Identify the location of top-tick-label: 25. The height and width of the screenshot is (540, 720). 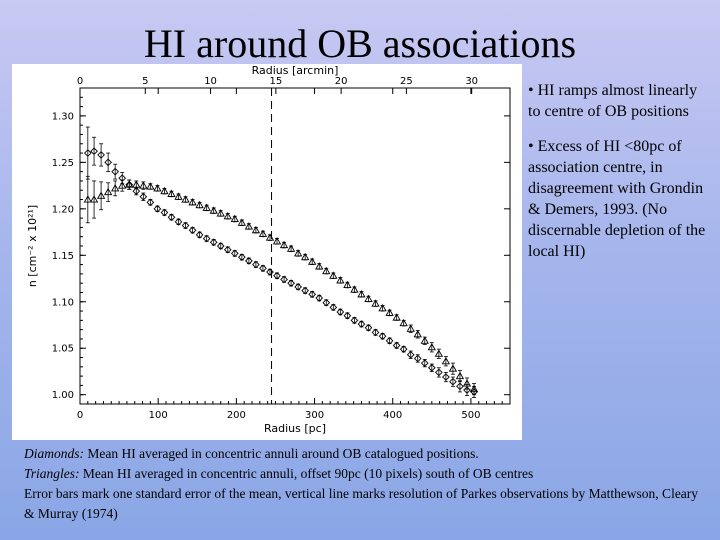
(406, 81).